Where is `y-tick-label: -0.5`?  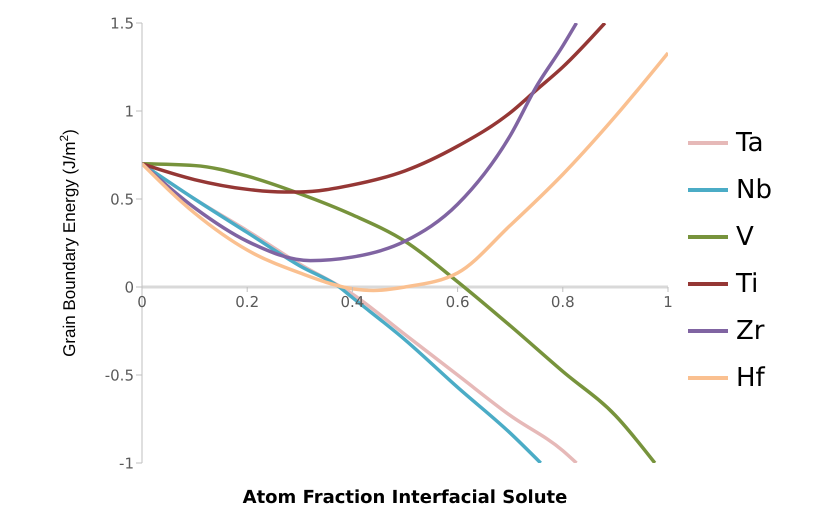 y-tick-label: -0.5 is located at coordinates (119, 375).